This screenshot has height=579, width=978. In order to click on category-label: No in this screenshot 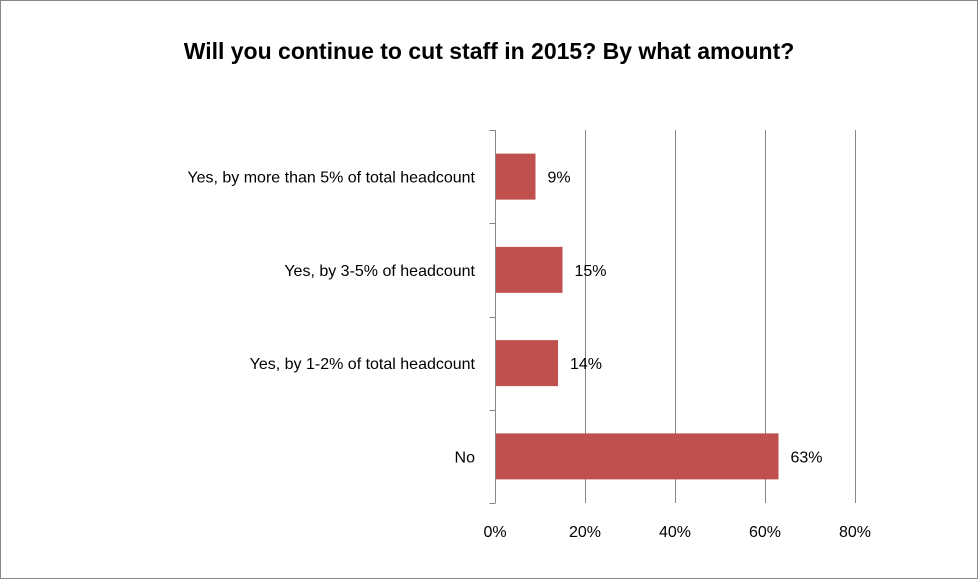, I will do `click(465, 457)`.